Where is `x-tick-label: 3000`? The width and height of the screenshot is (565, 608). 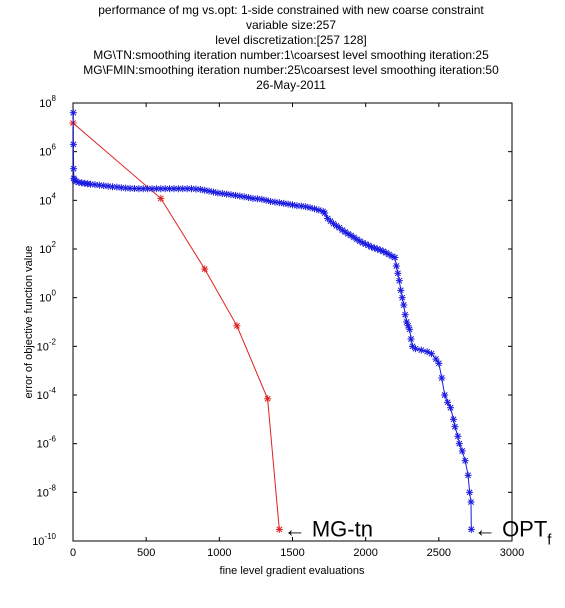
x-tick-label: 3000 is located at coordinates (512, 553).